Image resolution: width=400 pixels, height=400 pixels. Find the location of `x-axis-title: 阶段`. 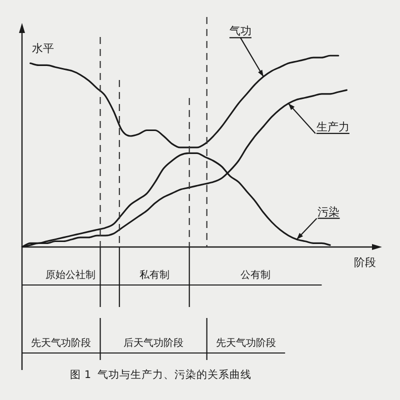

x-axis-title: 阶段 is located at coordinates (365, 262).